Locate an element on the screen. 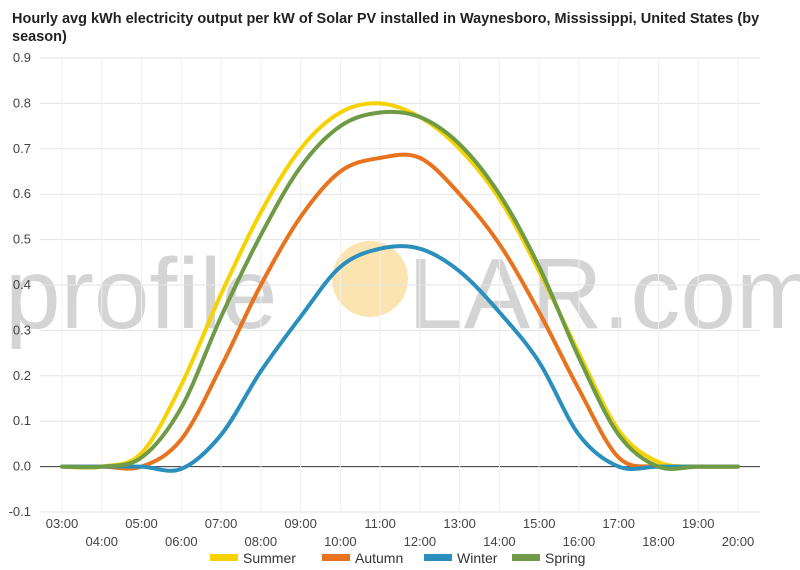 This screenshot has width=800, height=570. x-tick-label: 13:00 is located at coordinates (459, 523).